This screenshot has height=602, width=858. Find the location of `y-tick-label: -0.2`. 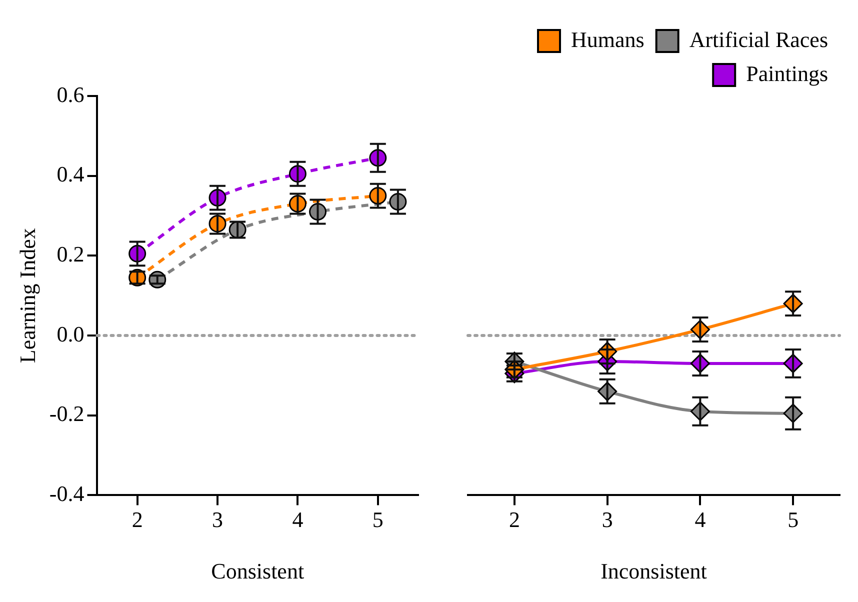

y-tick-label: -0.2 is located at coordinates (66, 413).